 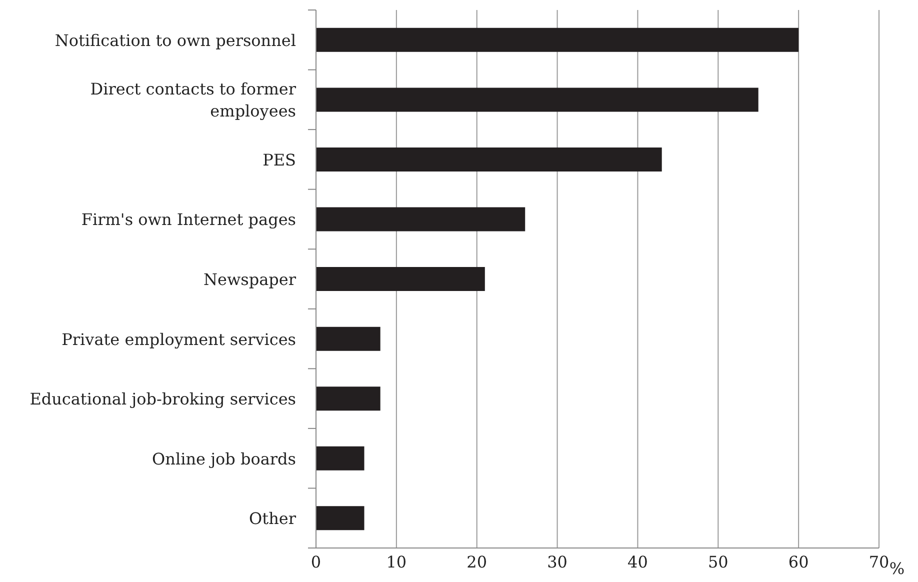 I want to click on x-tick-label: 40, so click(x=638, y=562).